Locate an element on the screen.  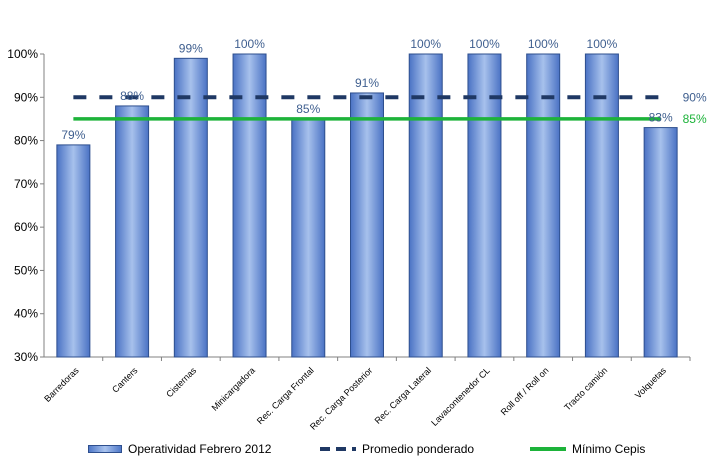
x-tick-label: Cisternas is located at coordinates (181, 382).